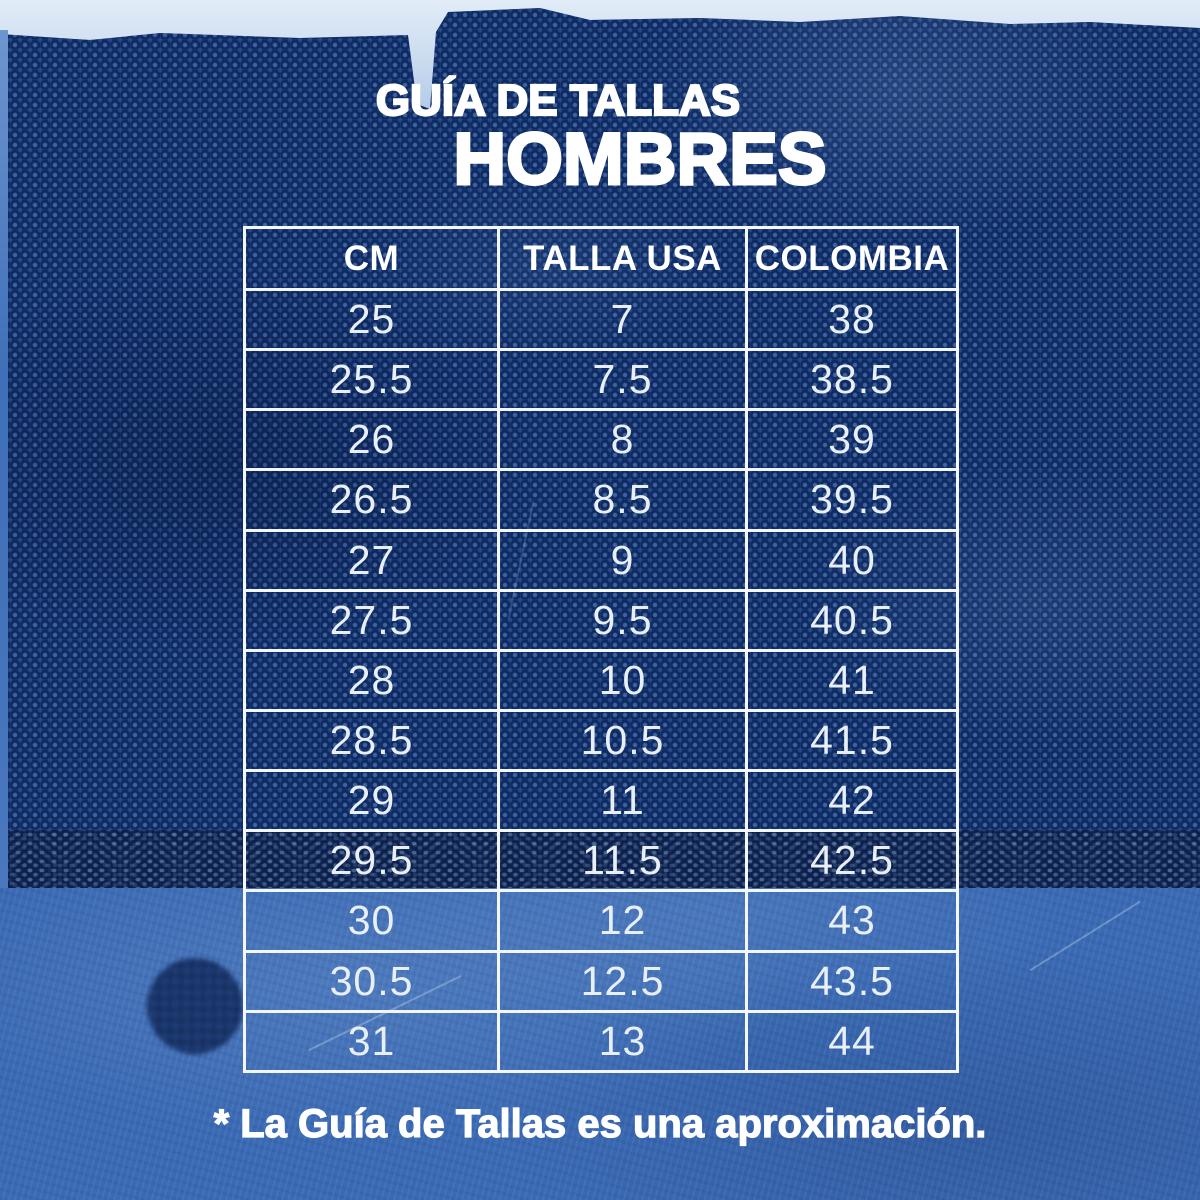 Image resolution: width=1200 pixels, height=1200 pixels. I want to click on cell-talla-usa: 8, so click(622, 440).